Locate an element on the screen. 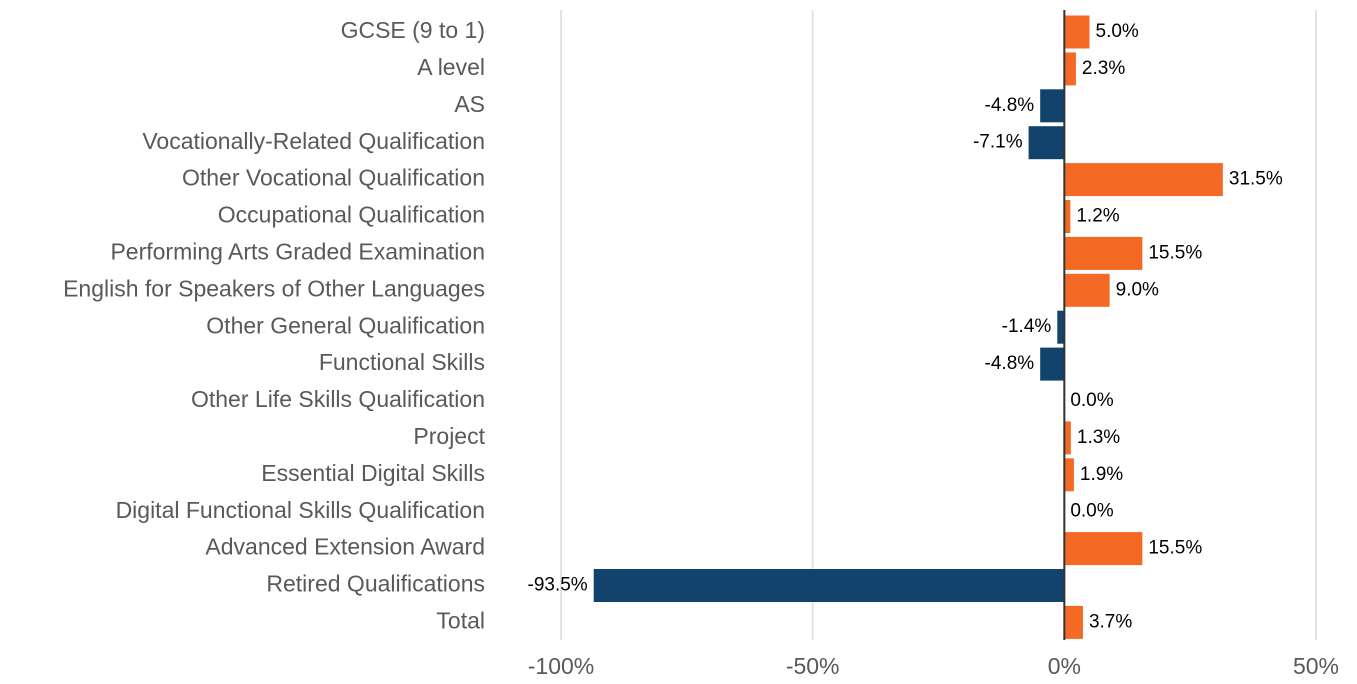 The height and width of the screenshot is (684, 1357). y-tick-label: Digital Functional Skills Qualification is located at coordinates (300, 510).